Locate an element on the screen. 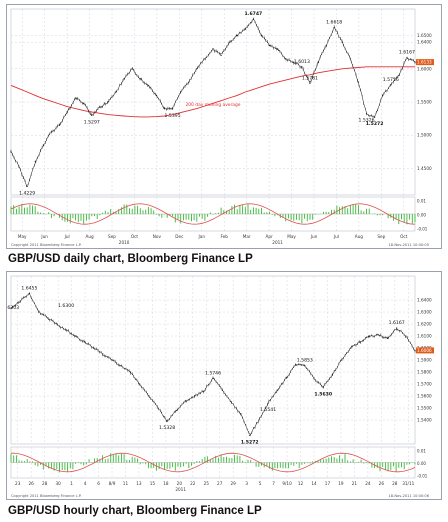  price-annotation: 1.6013 is located at coordinates (302, 62).